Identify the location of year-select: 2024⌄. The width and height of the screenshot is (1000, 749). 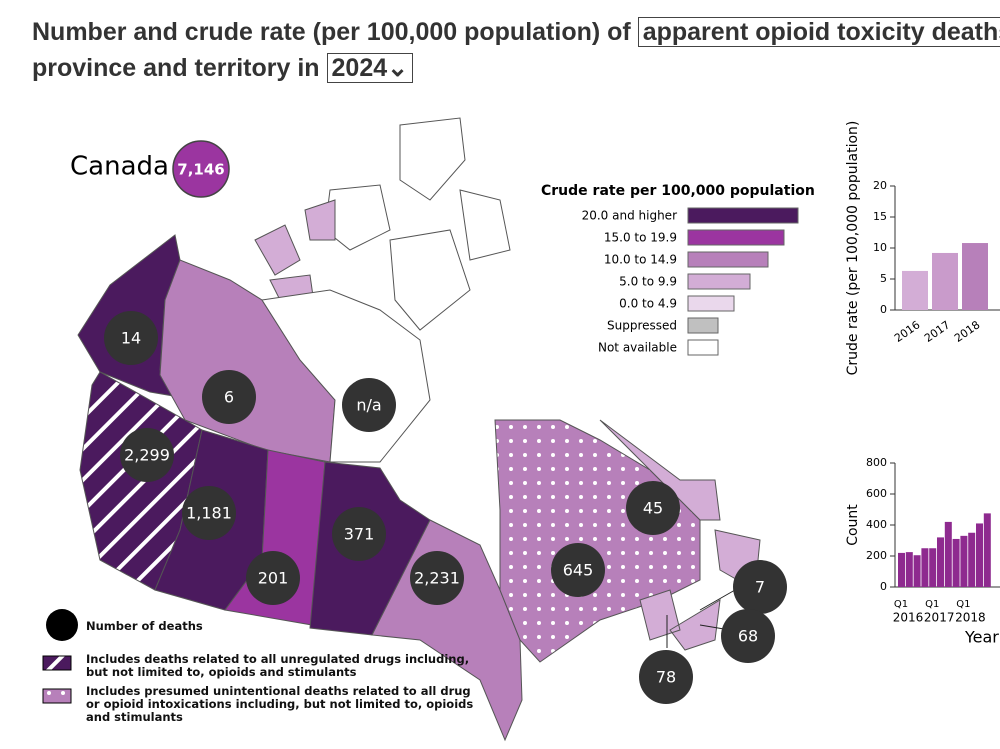
(370, 68).